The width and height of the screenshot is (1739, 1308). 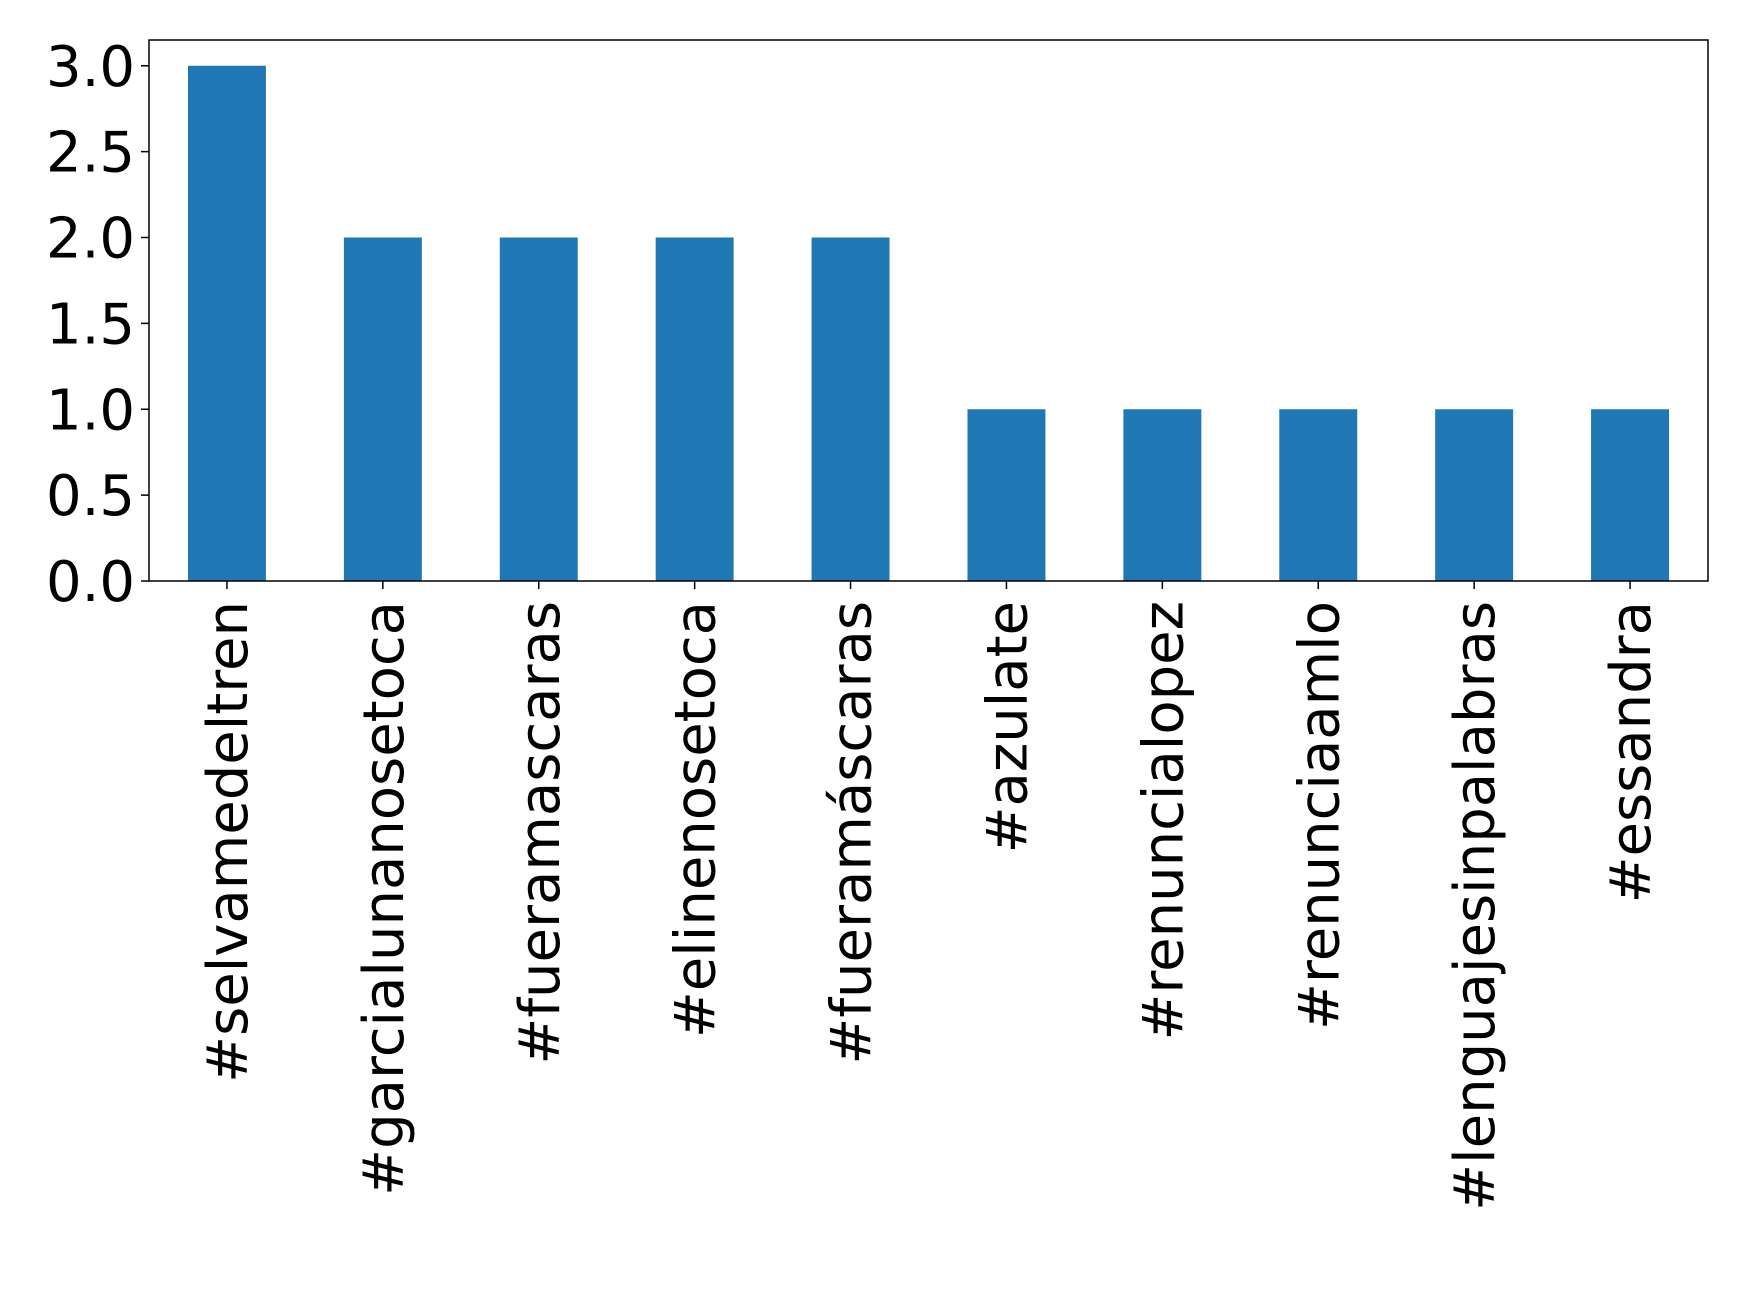 What do you see at coordinates (1319, 815) in the screenshot?
I see `x-tick-label: #renunciaamlo` at bounding box center [1319, 815].